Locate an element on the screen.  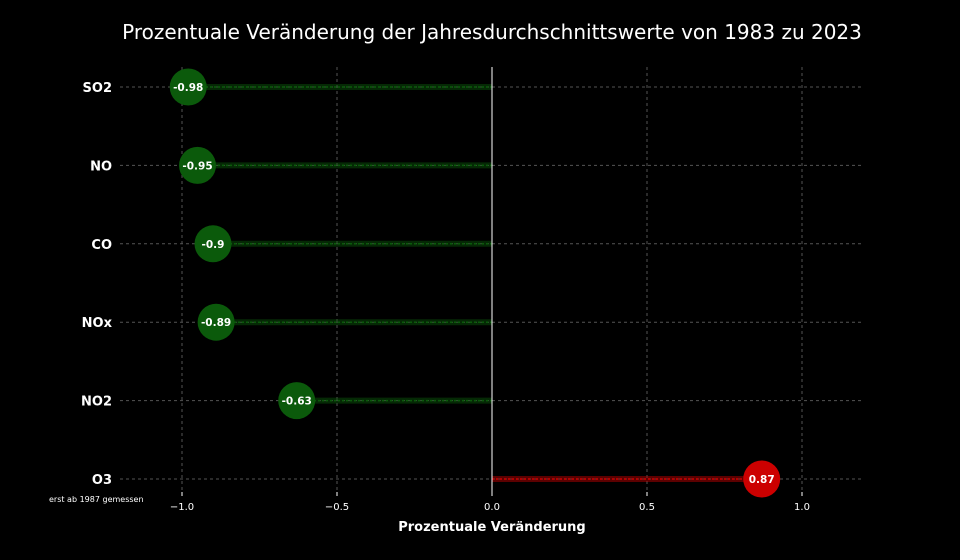
category-label: CO is located at coordinates (101, 245).